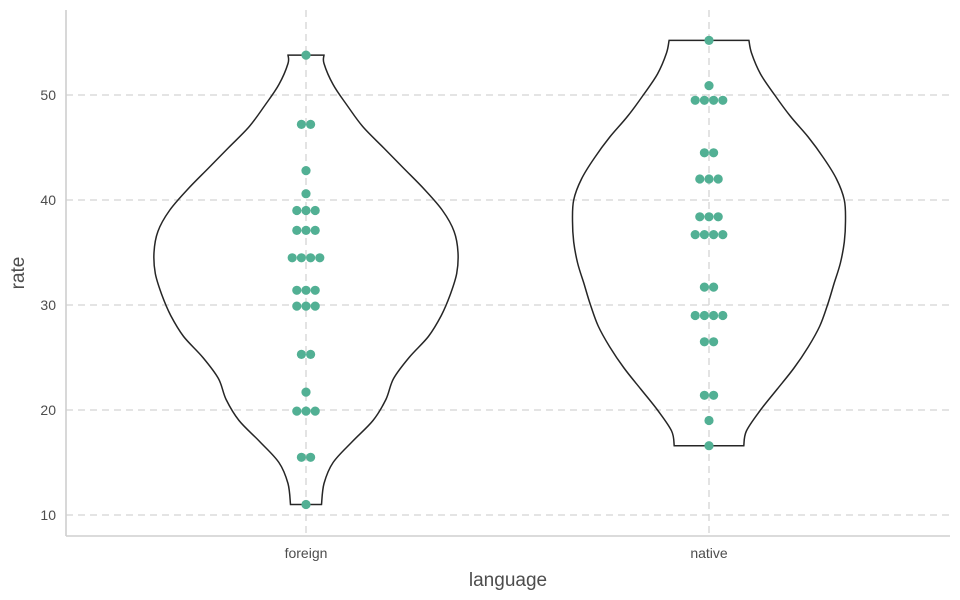  Describe the element at coordinates (506, 553) in the screenshot. I see `x-tick-labels: foreign native` at that location.